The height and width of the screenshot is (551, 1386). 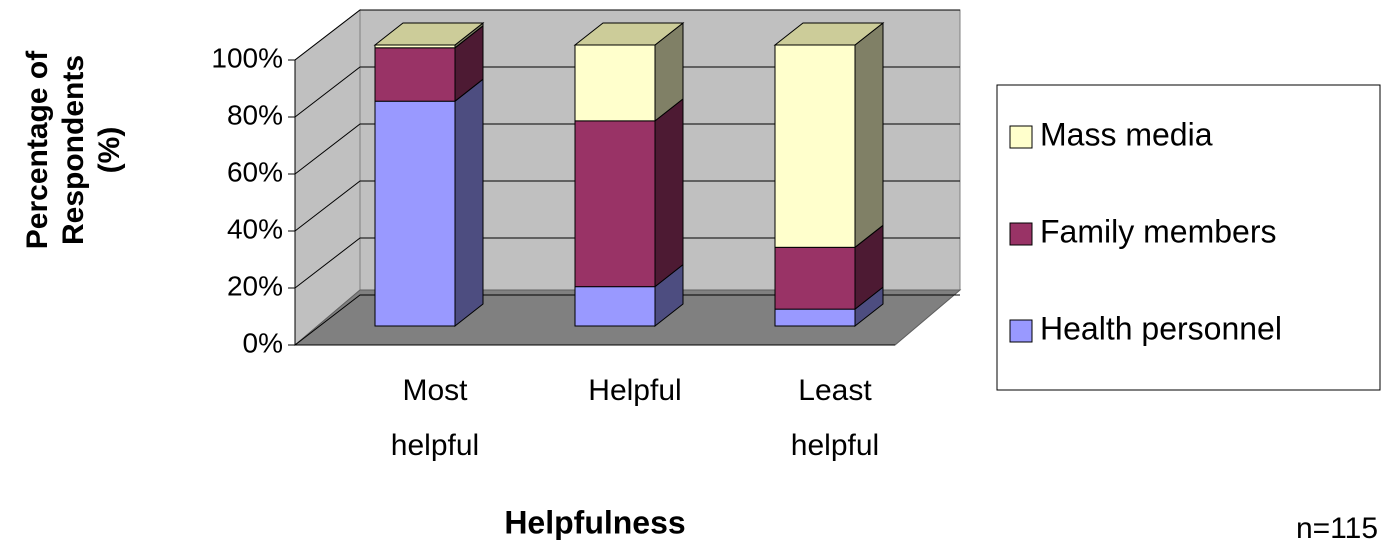 I want to click on legend-label: Mass media, so click(x=1126, y=134).